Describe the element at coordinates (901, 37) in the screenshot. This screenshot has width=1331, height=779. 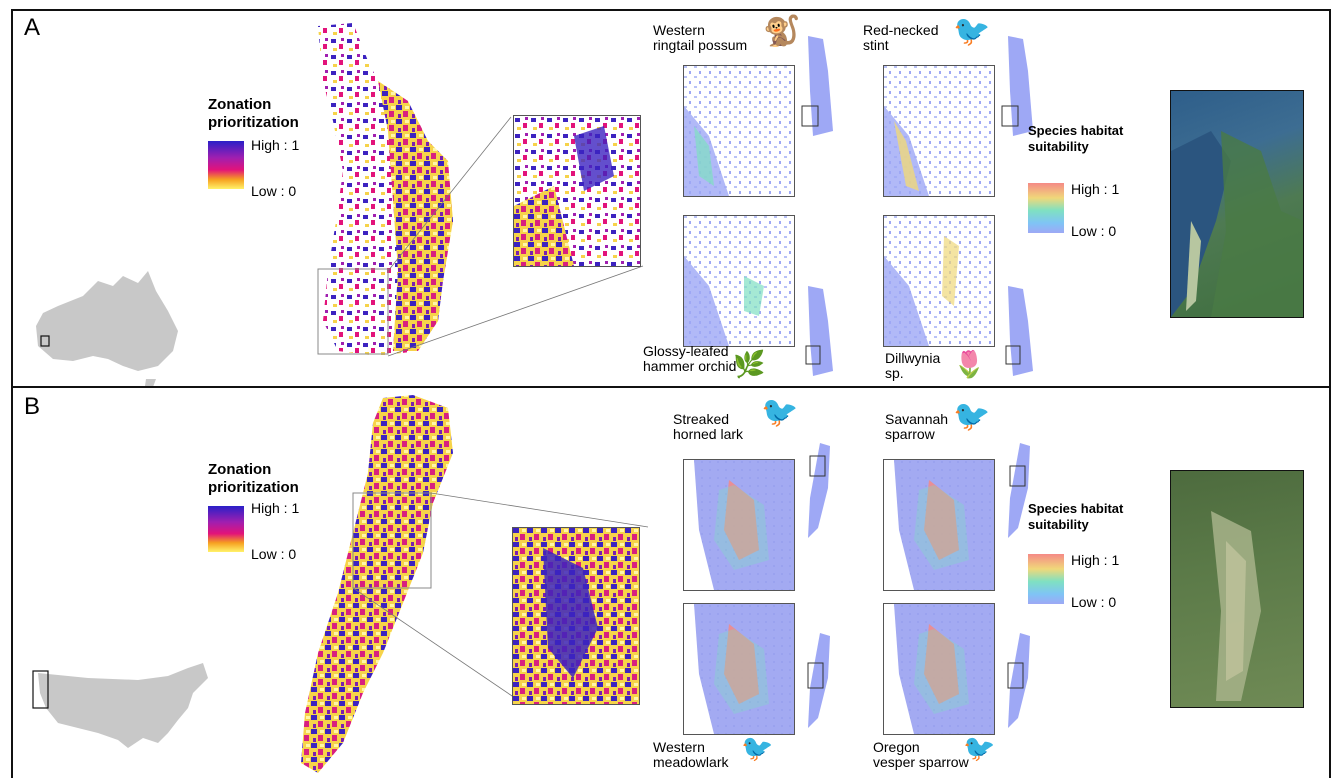
I see `species-label-2: Red-necked stint` at that location.